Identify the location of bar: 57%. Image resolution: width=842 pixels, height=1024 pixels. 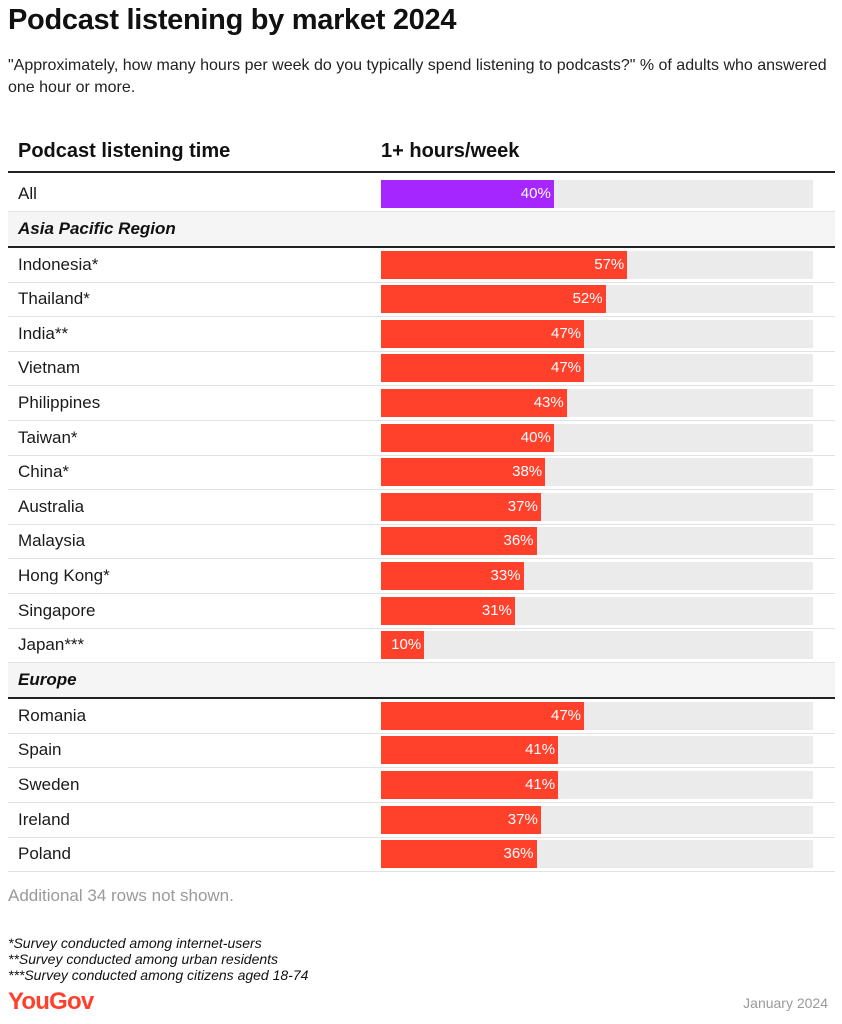
(504, 264).